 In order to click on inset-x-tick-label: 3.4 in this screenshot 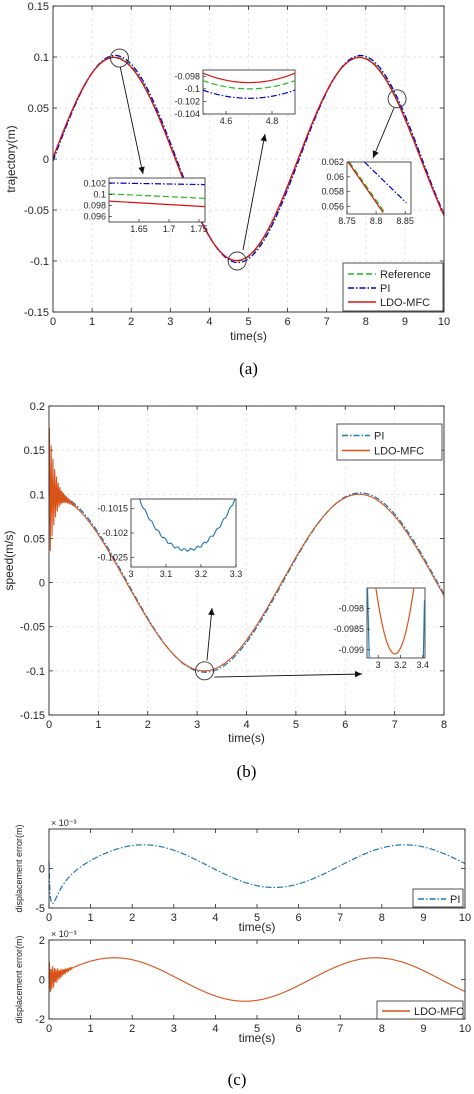, I will do `click(423, 665)`.